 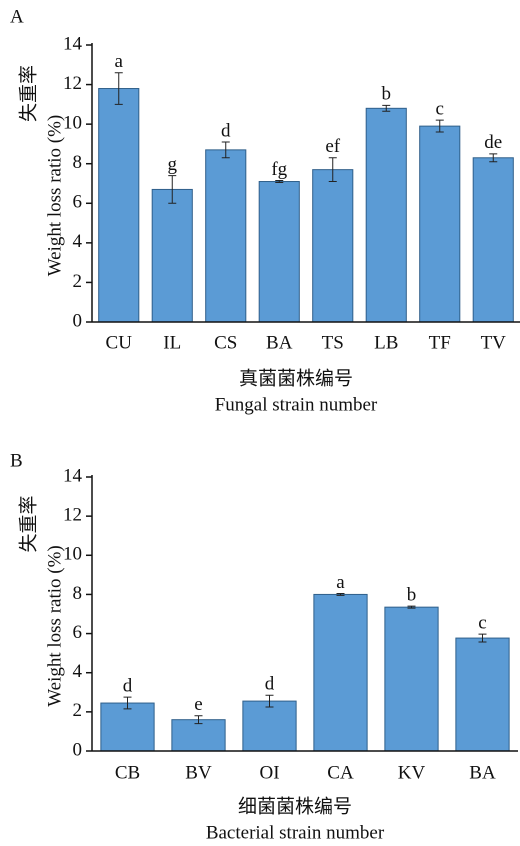 I want to click on significance-letter: ef, so click(x=332, y=146).